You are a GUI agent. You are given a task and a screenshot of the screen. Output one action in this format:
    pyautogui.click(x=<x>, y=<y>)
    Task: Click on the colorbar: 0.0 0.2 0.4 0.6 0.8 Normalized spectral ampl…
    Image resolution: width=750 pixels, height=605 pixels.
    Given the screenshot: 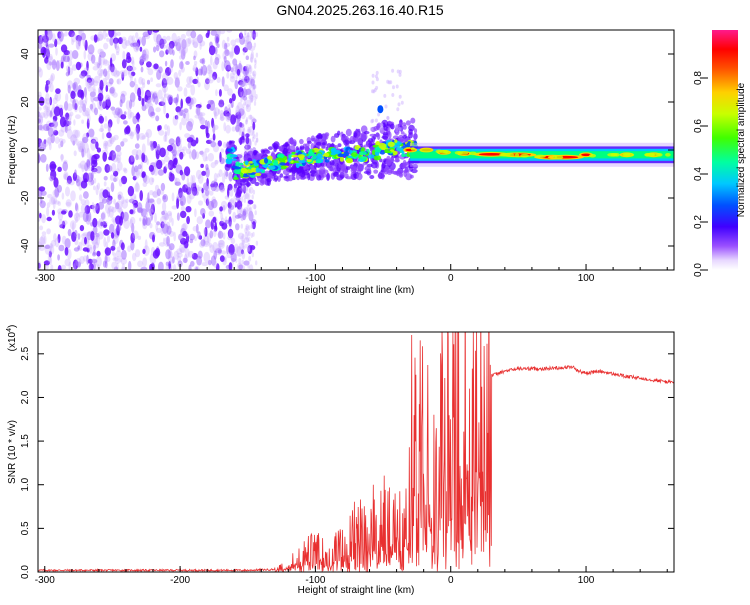 What is the action you would take?
    pyautogui.click(x=720, y=153)
    